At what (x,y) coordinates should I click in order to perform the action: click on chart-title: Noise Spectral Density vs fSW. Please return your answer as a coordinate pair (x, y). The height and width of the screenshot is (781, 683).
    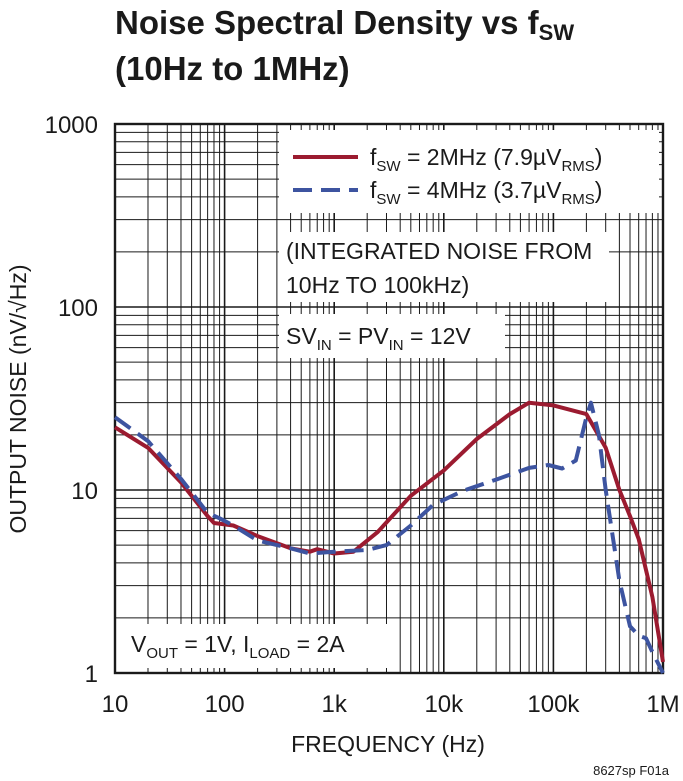
    Looking at the image, I should click on (344, 24).